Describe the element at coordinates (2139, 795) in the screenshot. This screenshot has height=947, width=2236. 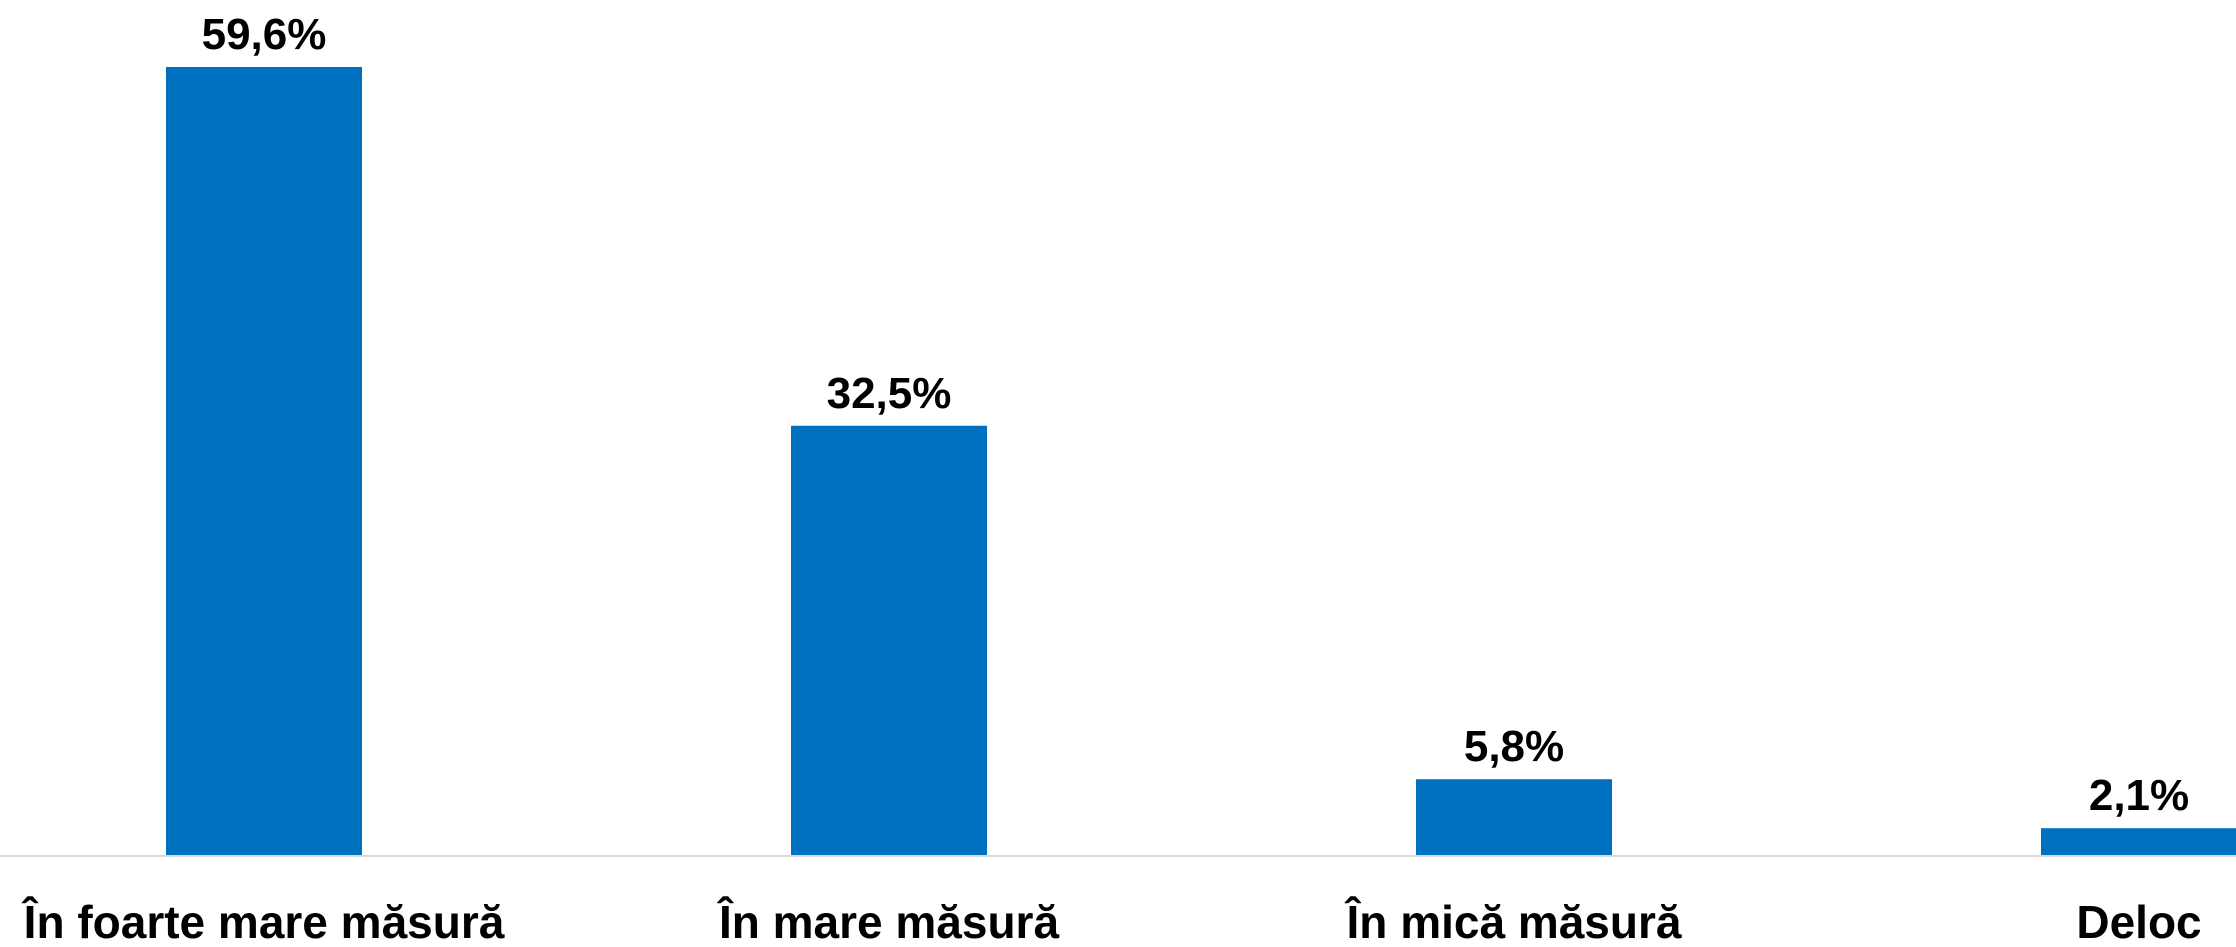
I see `value-label-4: 2,1%` at that location.